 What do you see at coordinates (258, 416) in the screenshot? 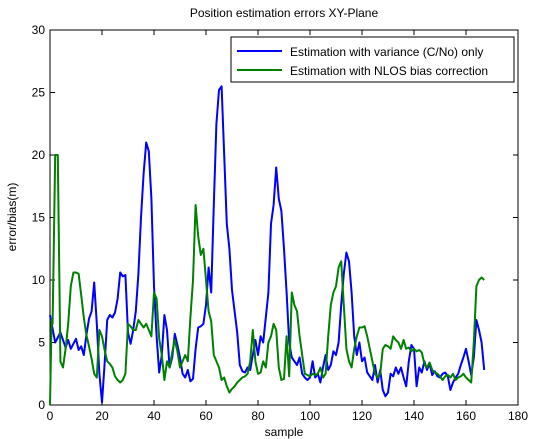
I see `x-tick-label: 80` at bounding box center [258, 416].